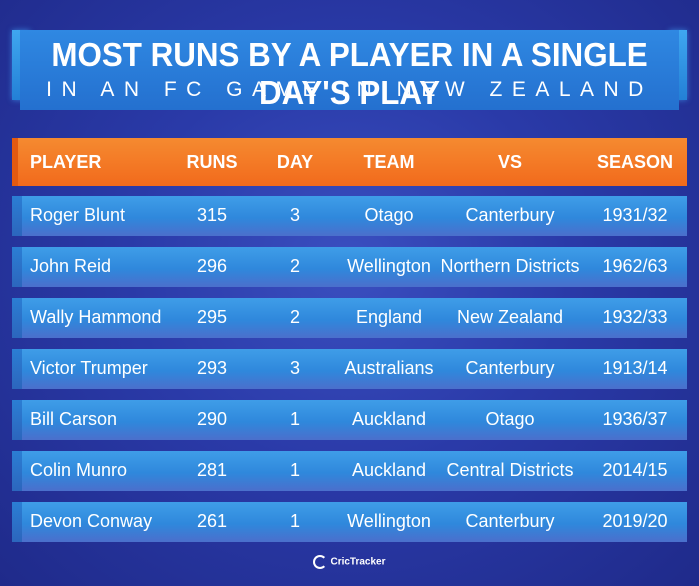 The height and width of the screenshot is (586, 699). I want to click on cell-vs: Central Districts, so click(510, 470).